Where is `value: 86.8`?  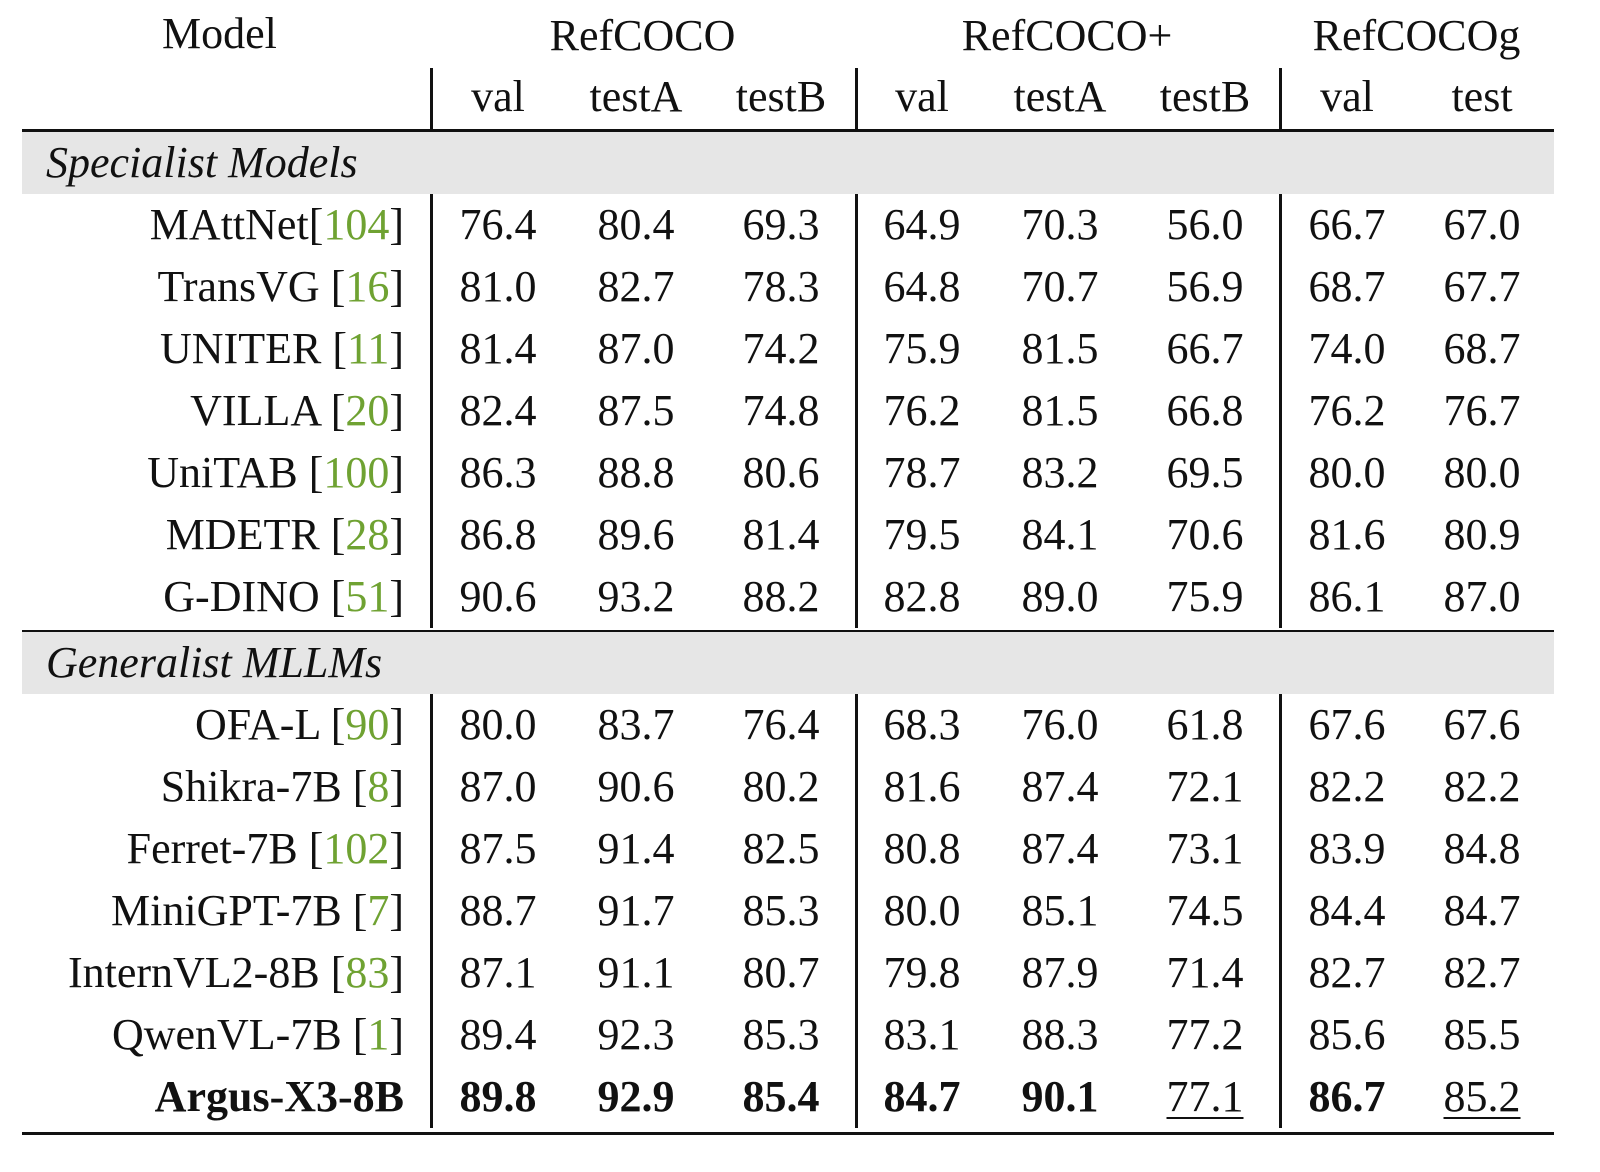 value: 86.8 is located at coordinates (498, 534).